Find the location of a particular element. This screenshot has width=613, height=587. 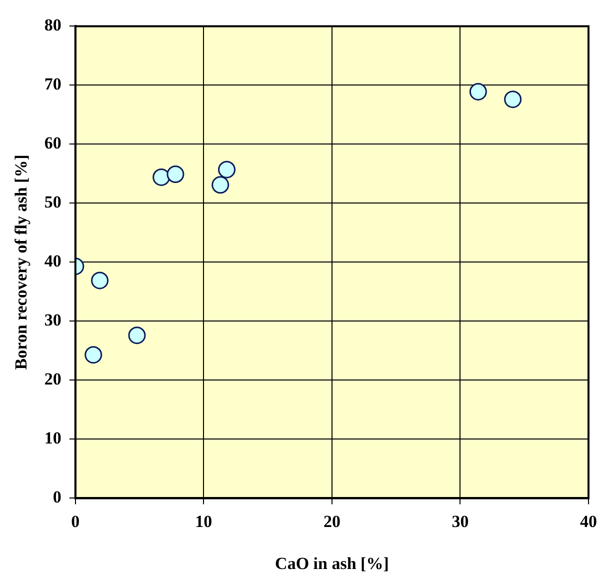

x-tick-label: 20 is located at coordinates (331, 521).